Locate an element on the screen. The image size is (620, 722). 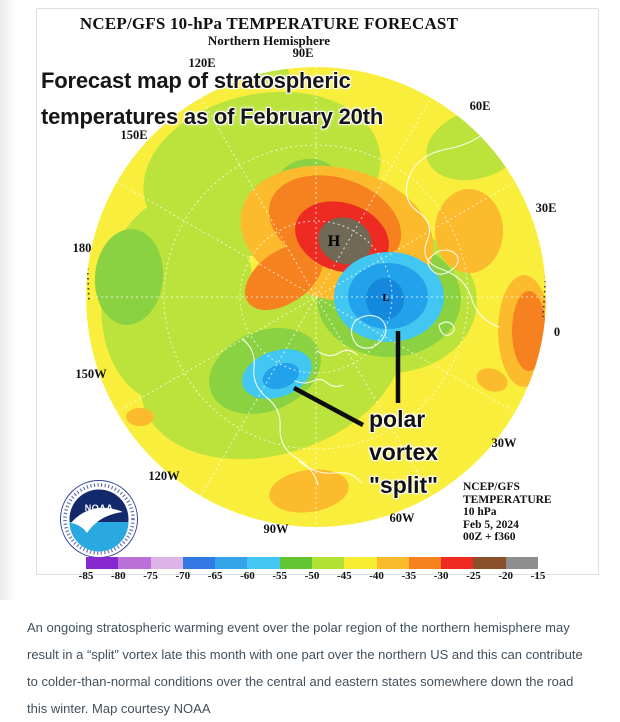
warm-anomaly-core is located at coordinates (345, 241).